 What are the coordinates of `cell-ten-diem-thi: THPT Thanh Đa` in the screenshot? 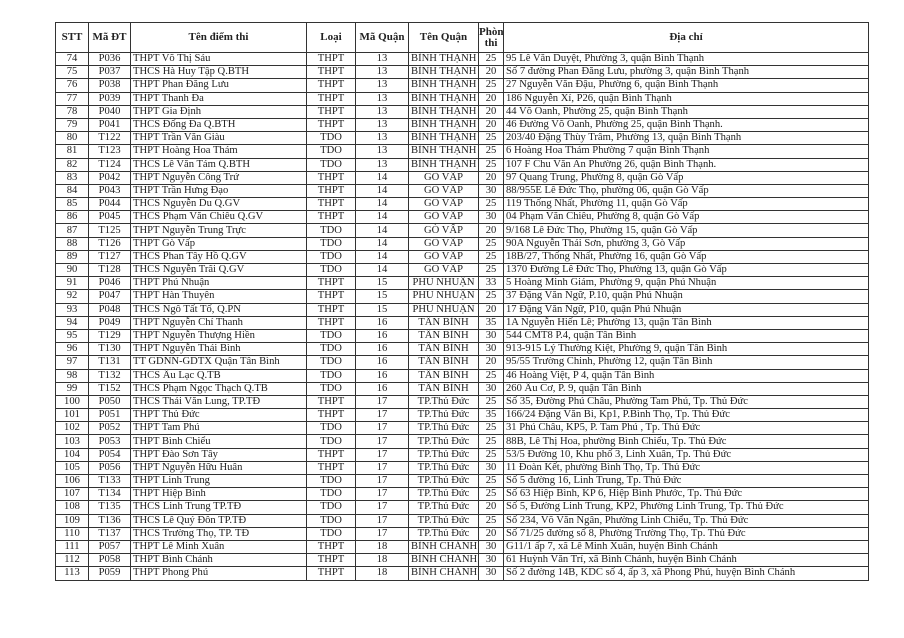 It's located at (218, 98).